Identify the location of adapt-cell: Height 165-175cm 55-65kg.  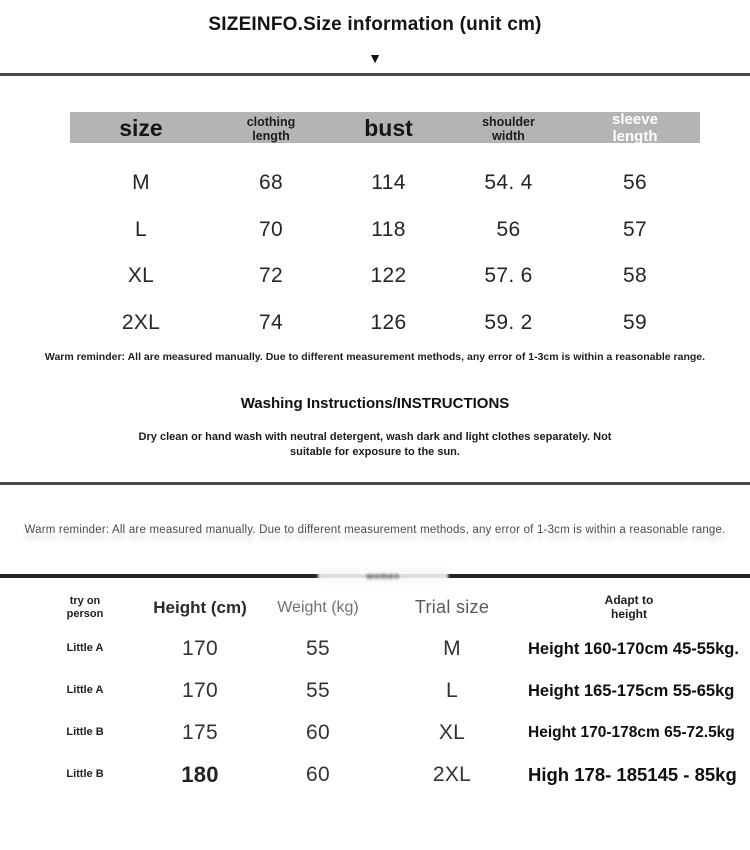
(631, 690).